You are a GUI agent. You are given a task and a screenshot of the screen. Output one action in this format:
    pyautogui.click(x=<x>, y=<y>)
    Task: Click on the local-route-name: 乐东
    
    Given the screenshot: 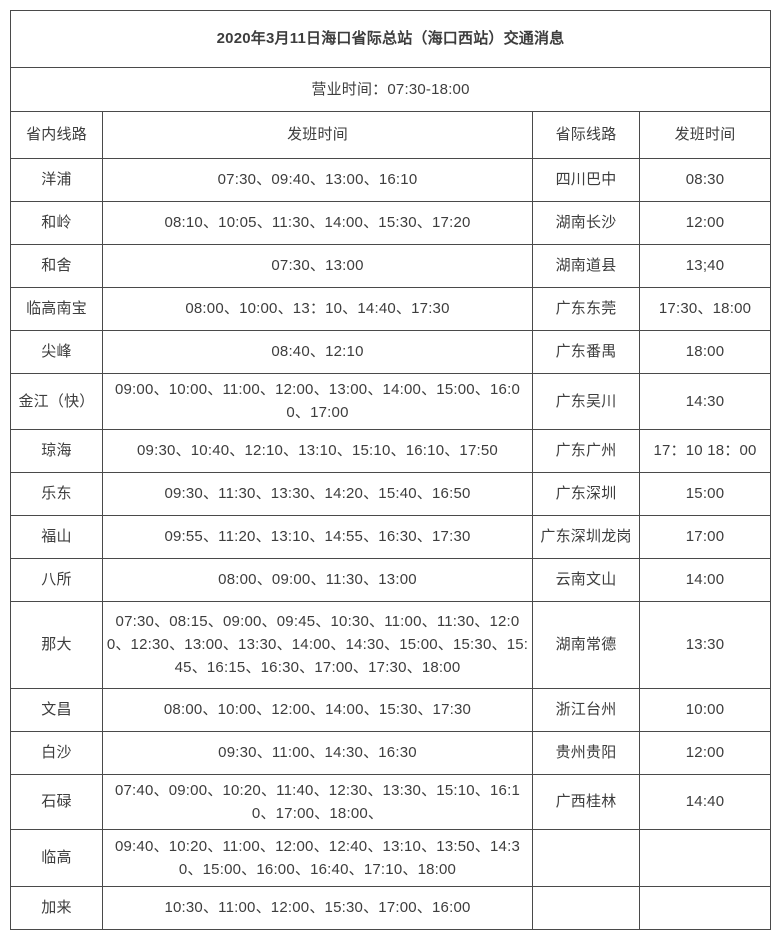 What is the action you would take?
    pyautogui.click(x=56, y=493)
    